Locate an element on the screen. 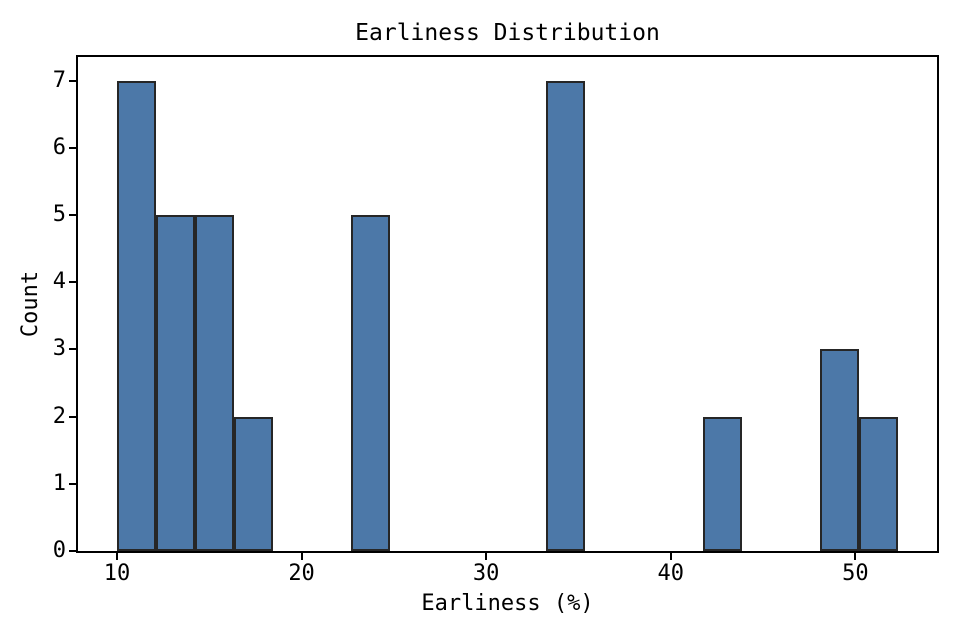  x-tick-label: 10 is located at coordinates (117, 573).